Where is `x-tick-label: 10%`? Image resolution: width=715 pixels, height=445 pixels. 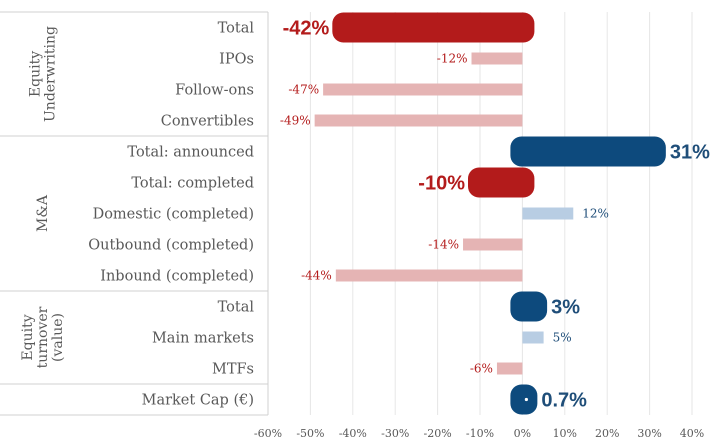
x-tick-label: 10% is located at coordinates (565, 433).